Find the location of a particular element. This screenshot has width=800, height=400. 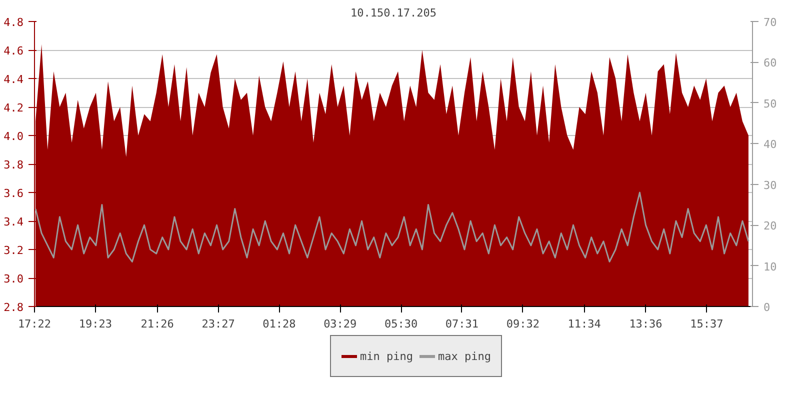

legend-label: max ping is located at coordinates (464, 356).